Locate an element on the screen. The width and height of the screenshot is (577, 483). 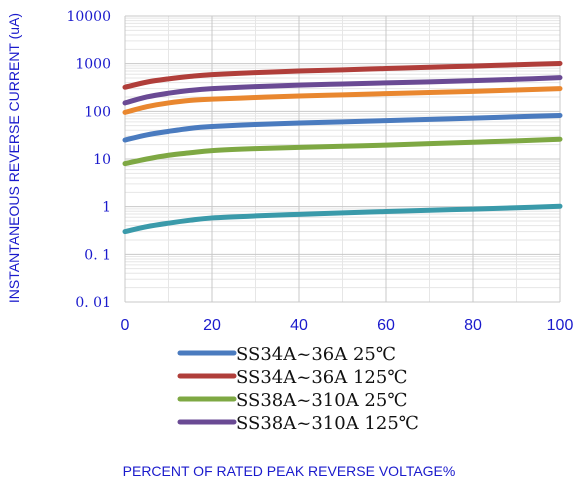
legend-label: SS34A~36A 25℃ is located at coordinates (316, 354).